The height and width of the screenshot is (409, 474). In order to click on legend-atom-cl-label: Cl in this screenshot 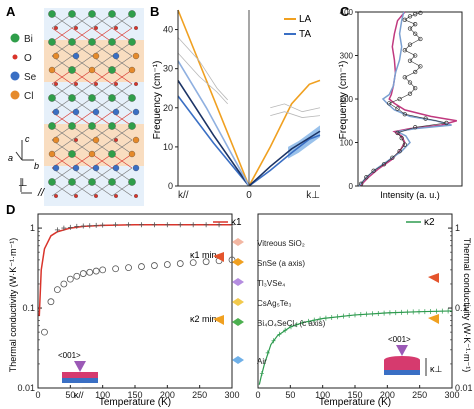, I will do `click(28, 96)`.